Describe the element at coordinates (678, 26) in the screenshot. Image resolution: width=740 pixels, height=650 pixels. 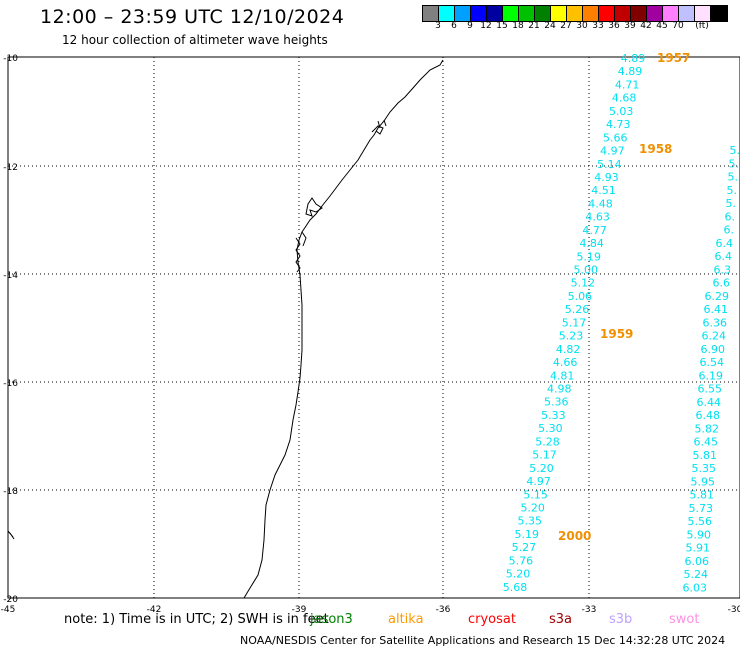
I see `colorbar-label: 70` at that location.